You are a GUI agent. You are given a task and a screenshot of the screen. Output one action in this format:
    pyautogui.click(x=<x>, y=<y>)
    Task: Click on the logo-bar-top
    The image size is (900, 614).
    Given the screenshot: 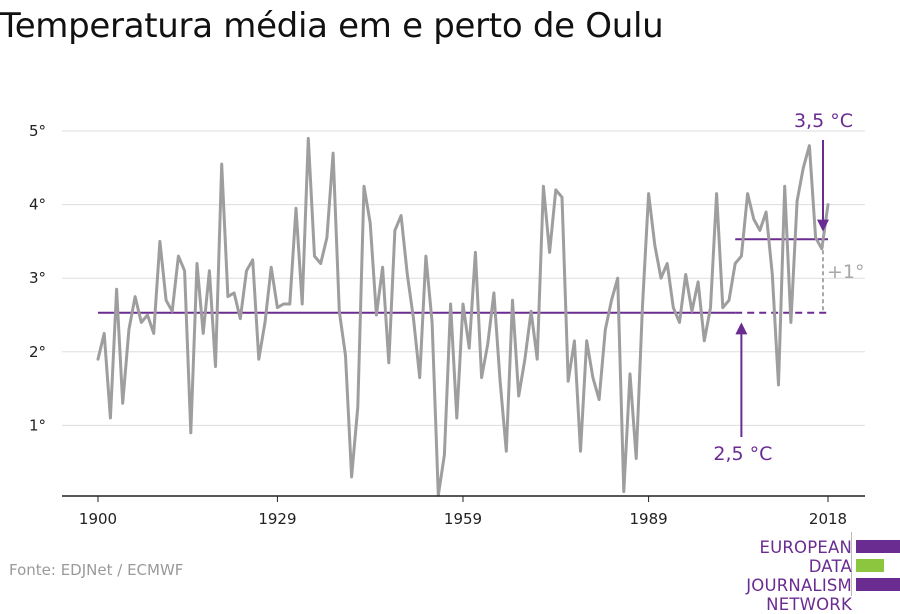 What is the action you would take?
    pyautogui.click(x=878, y=546)
    